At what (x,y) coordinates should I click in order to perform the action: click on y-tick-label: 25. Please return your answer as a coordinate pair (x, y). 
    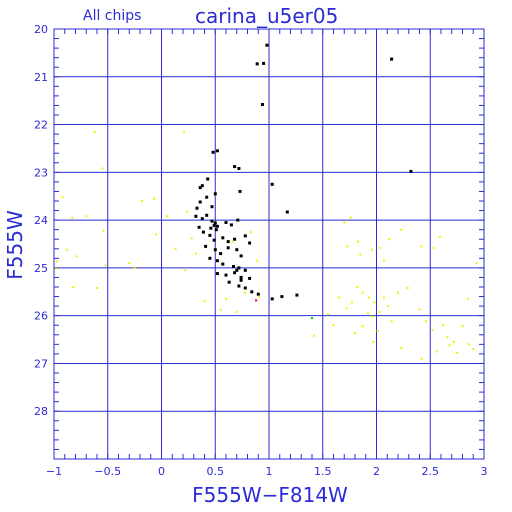
    Looking at the image, I should click on (41, 268).